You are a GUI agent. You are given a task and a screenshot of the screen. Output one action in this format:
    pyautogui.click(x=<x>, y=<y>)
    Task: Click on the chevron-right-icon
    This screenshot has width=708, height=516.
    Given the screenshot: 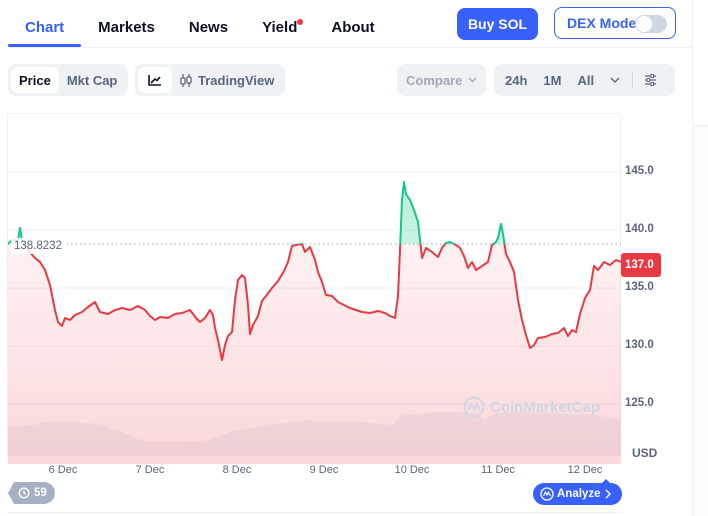 What is the action you would take?
    pyautogui.click(x=608, y=494)
    